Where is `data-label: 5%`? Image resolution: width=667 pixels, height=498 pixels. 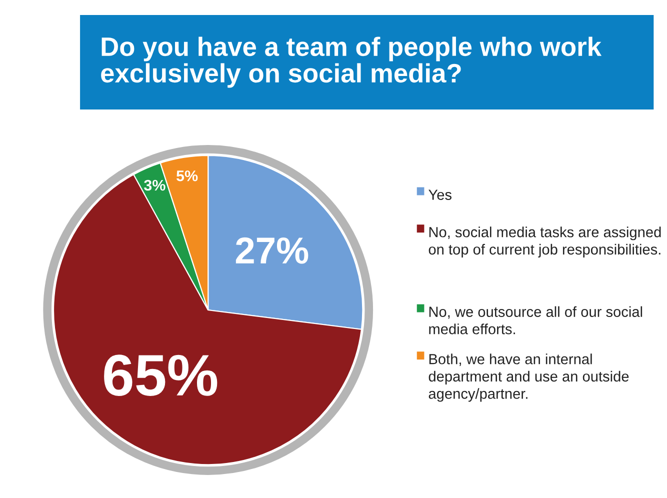 data-label: 5% is located at coordinates (187, 176).